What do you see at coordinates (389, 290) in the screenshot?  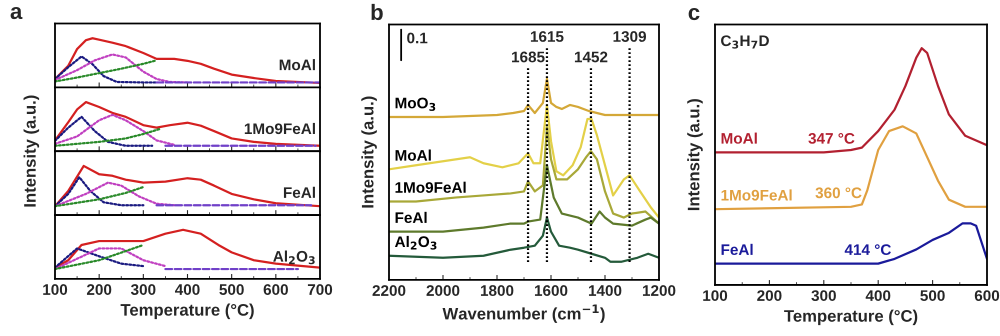 I see `x-tick-label: 2200` at bounding box center [389, 290].